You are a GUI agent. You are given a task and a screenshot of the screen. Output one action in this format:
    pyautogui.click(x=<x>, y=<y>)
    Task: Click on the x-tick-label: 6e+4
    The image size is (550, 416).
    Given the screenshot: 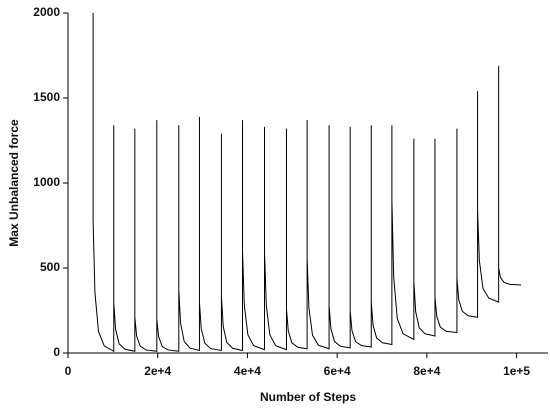 What is the action you would take?
    pyautogui.click(x=337, y=371)
    